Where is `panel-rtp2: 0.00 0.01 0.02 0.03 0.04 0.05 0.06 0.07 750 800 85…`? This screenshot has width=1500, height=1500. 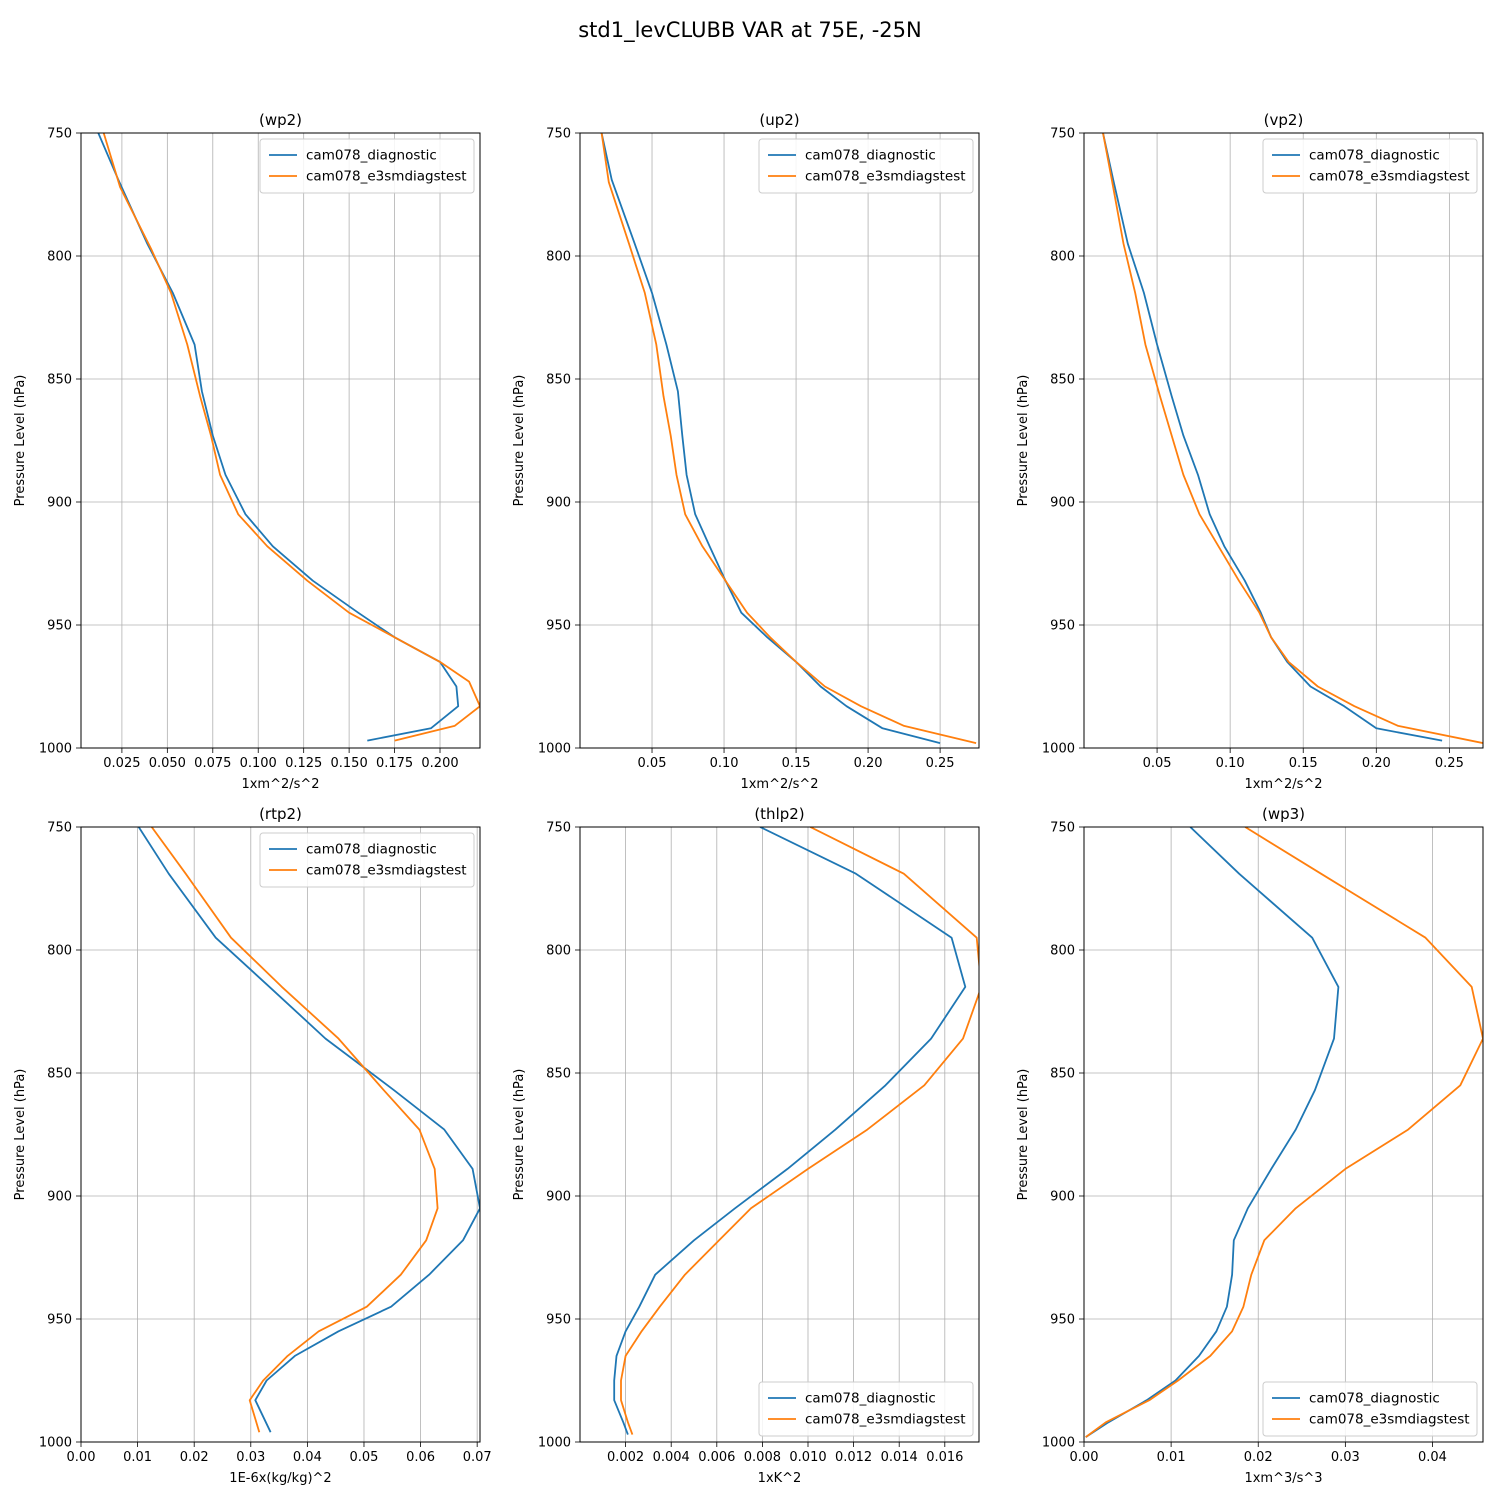
panel-rtp2: 0.00 0.01 0.02 0.03 0.04 0.05 0.06 0.07 750 800 85… is located at coordinates (252, 1145).